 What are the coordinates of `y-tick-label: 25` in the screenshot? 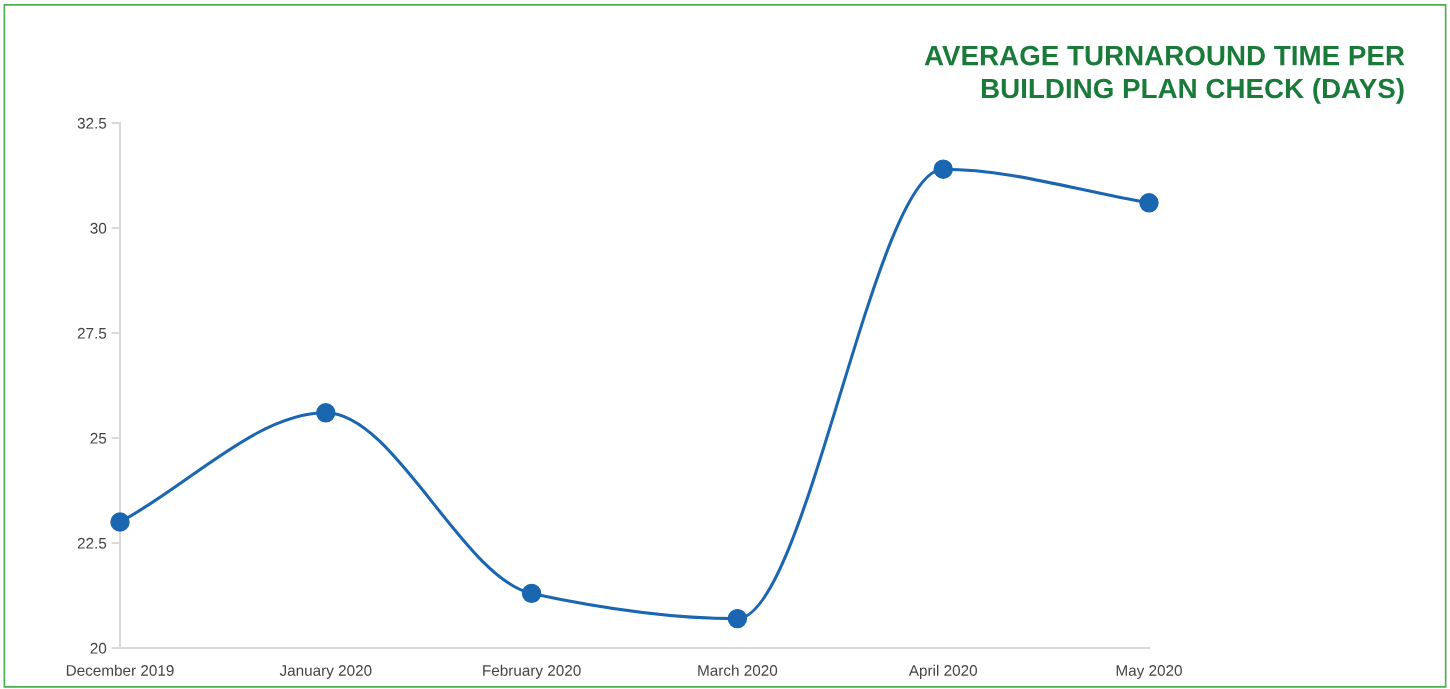 It's located at (98, 438).